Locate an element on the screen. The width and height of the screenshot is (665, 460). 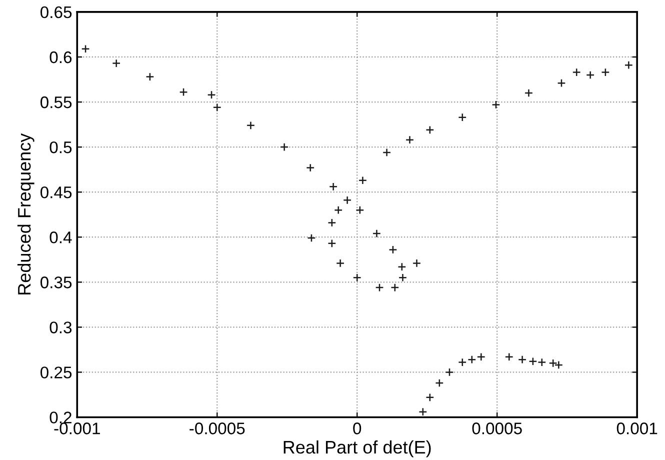
x-tick-label: -0.001 is located at coordinates (77, 428).